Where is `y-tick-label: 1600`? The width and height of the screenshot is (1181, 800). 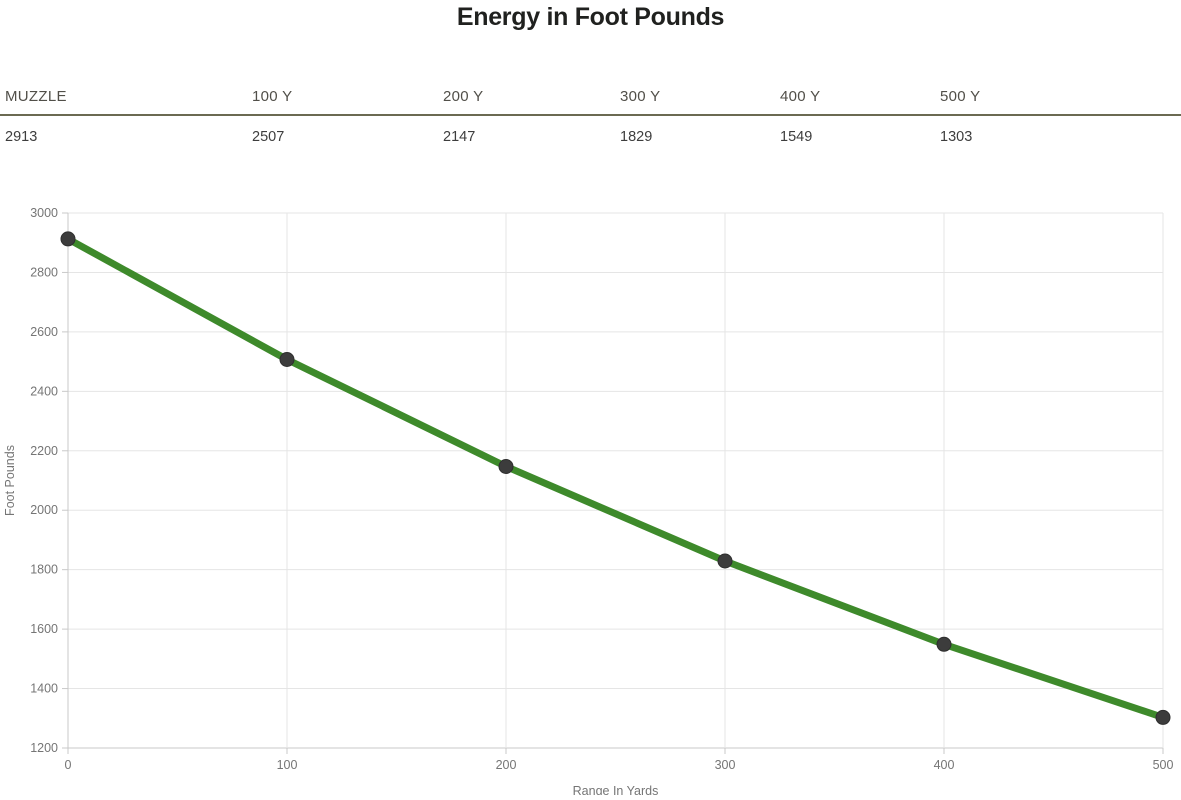
y-tick-label: 1600 is located at coordinates (44, 629).